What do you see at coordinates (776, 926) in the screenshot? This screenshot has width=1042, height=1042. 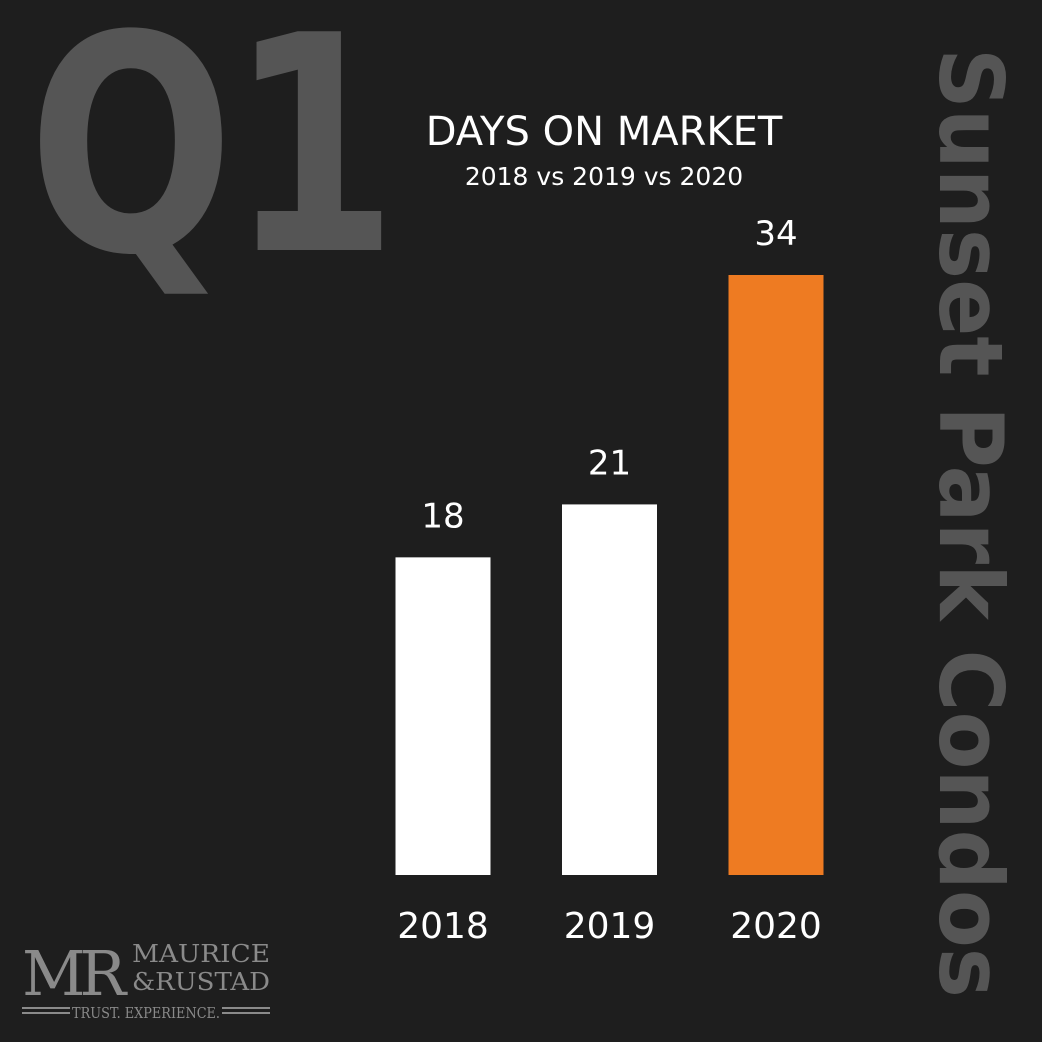 I see `x-tick-label: 2020` at bounding box center [776, 926].